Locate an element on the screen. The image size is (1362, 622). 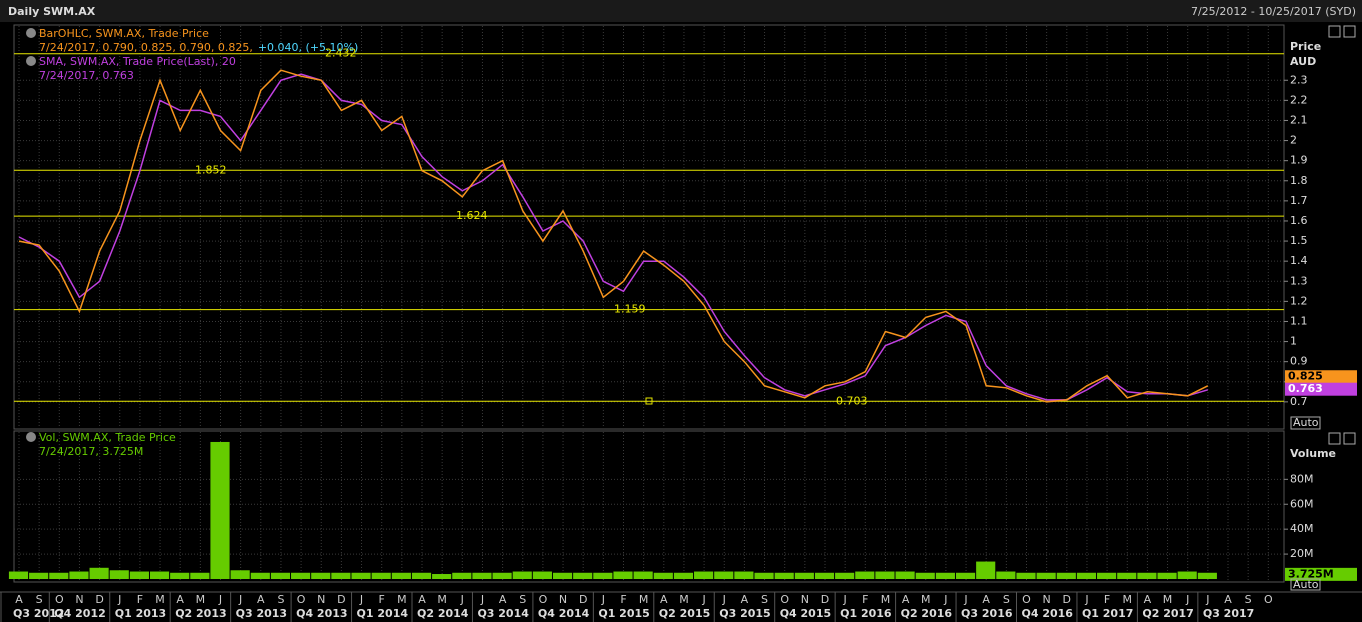
legend-entry: BarOHLC, SWM.AX, Trade Price is located at coordinates (124, 33).